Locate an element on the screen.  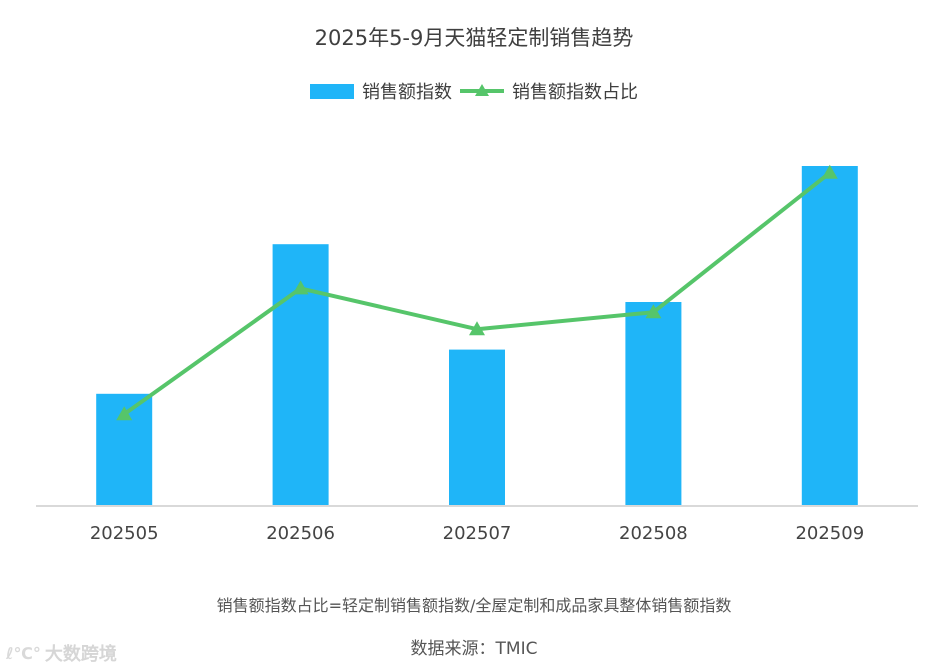
x-tick-label-202506: 202506 is located at coordinates (300, 533).